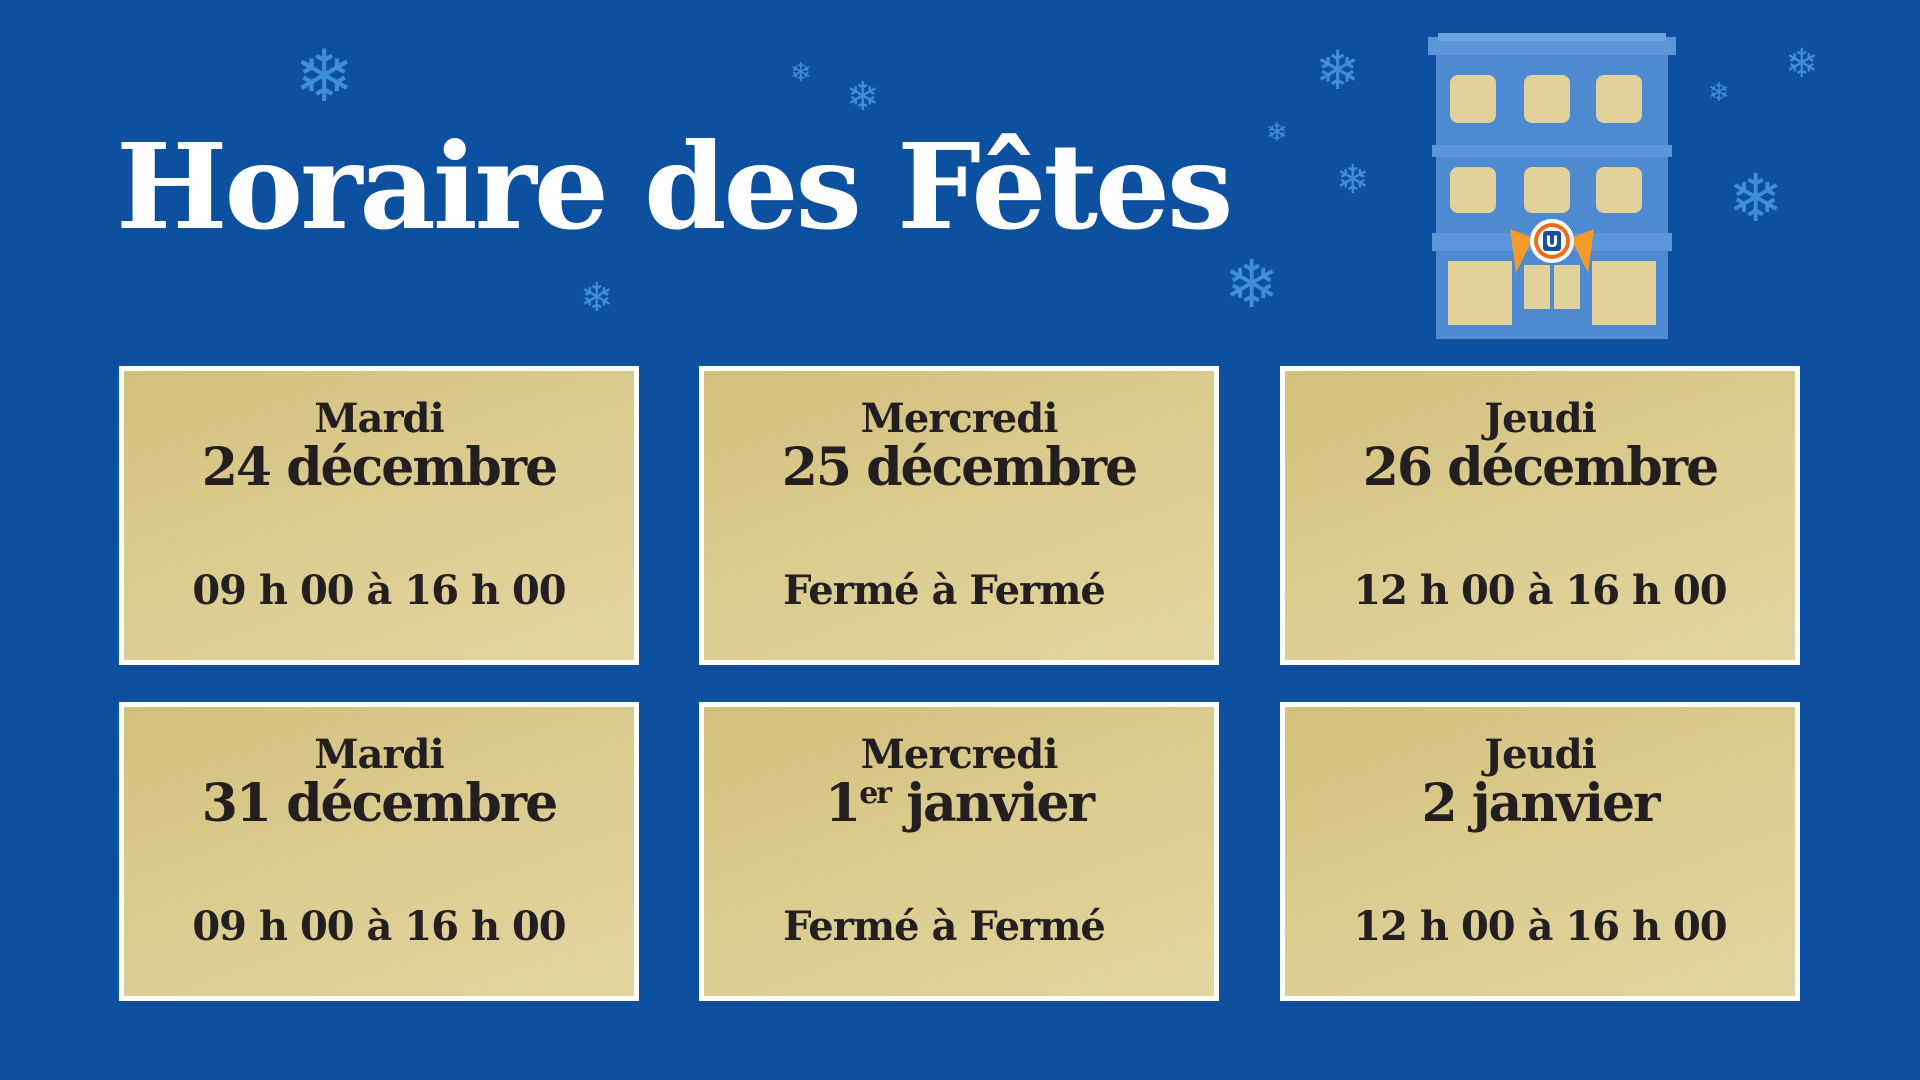 This screenshot has width=1920, height=1080. I want to click on schedule-card-6: Jeudi 2 janvier 12 h 00 à 16 h 00, so click(1540, 851).